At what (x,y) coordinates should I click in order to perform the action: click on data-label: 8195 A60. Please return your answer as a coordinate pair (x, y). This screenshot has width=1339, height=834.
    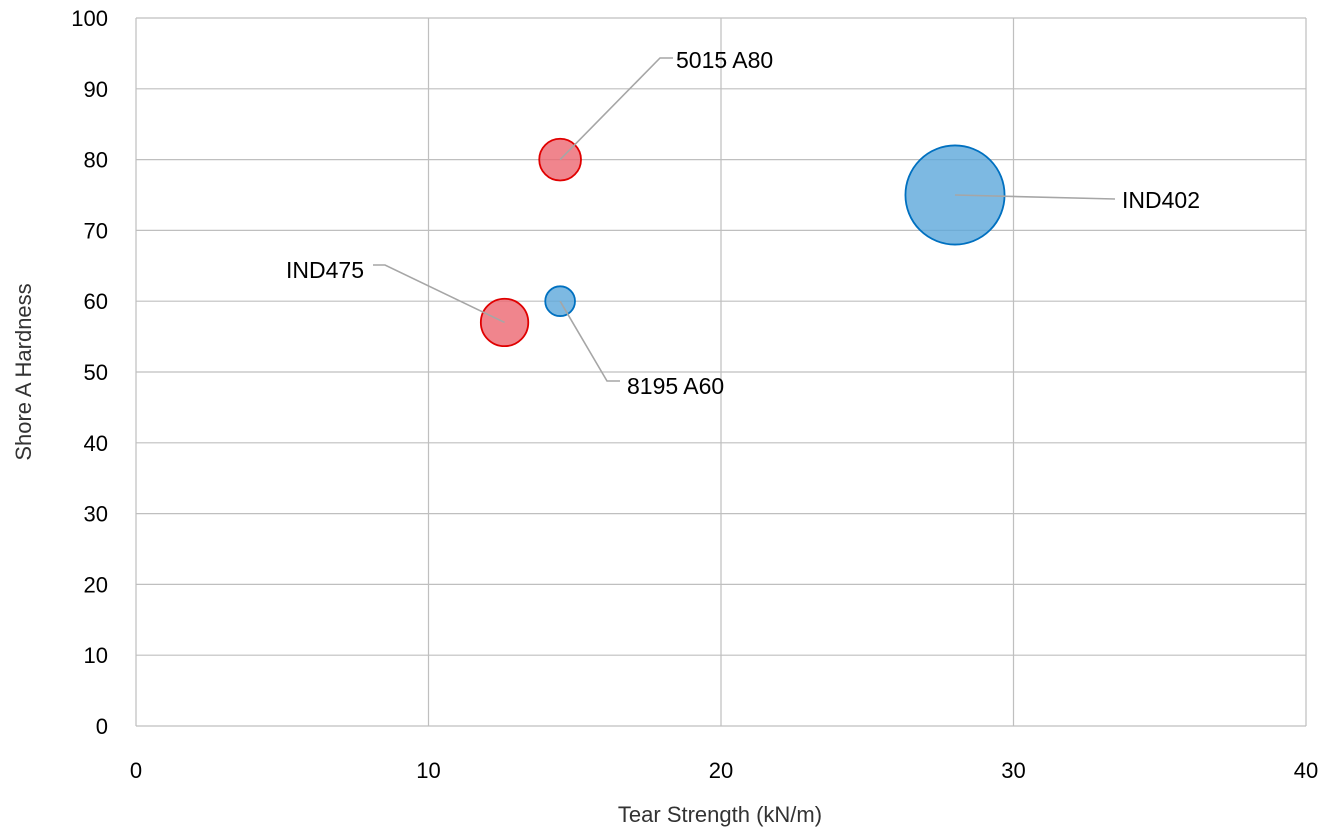
    Looking at the image, I should click on (675, 386).